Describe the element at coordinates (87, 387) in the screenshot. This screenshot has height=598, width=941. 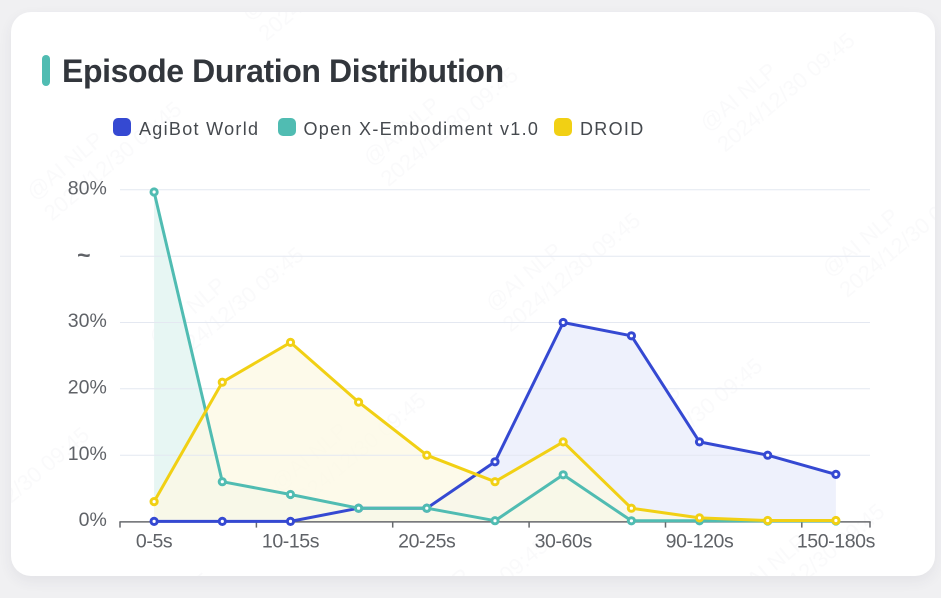
I see `svg-text: 20%` at that location.